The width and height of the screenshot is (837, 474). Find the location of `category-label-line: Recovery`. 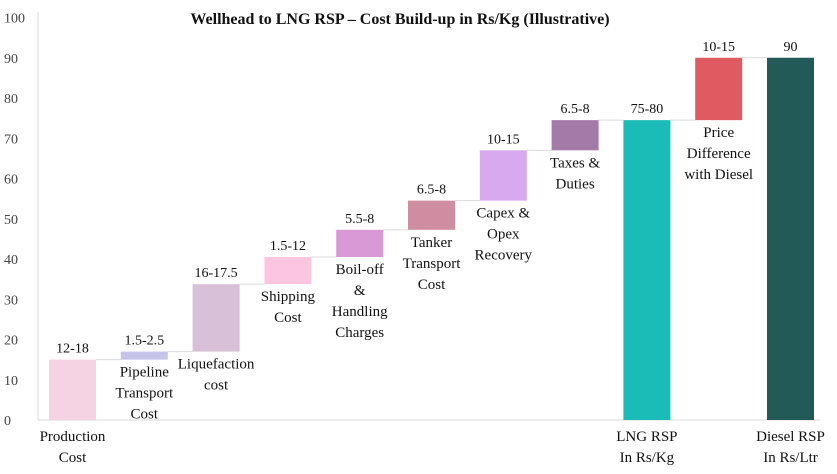

category-label-line: Recovery is located at coordinates (504, 256).